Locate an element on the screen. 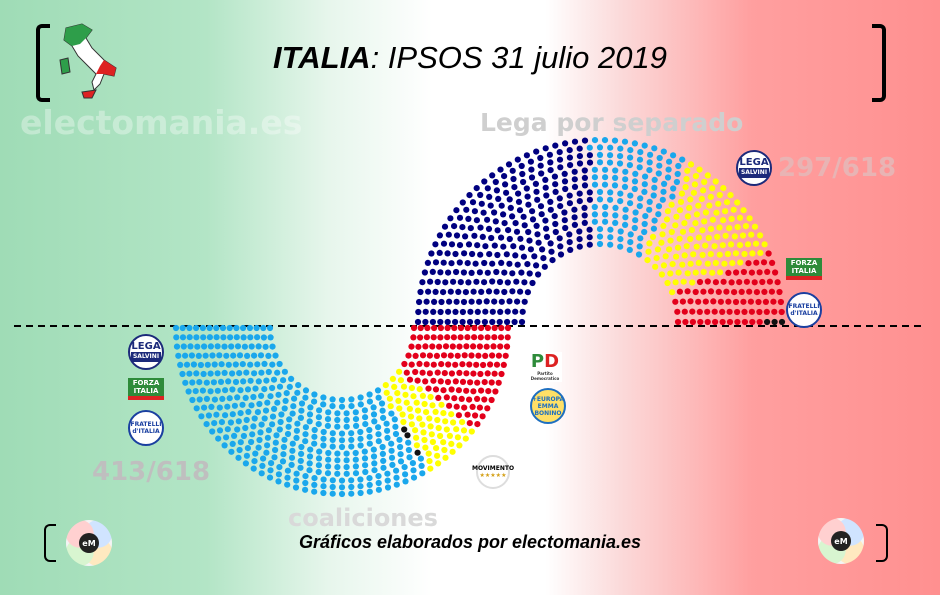 This screenshot has height=595, width=940. europa-logo-text-2: EMMA BONINO is located at coordinates (548, 409).